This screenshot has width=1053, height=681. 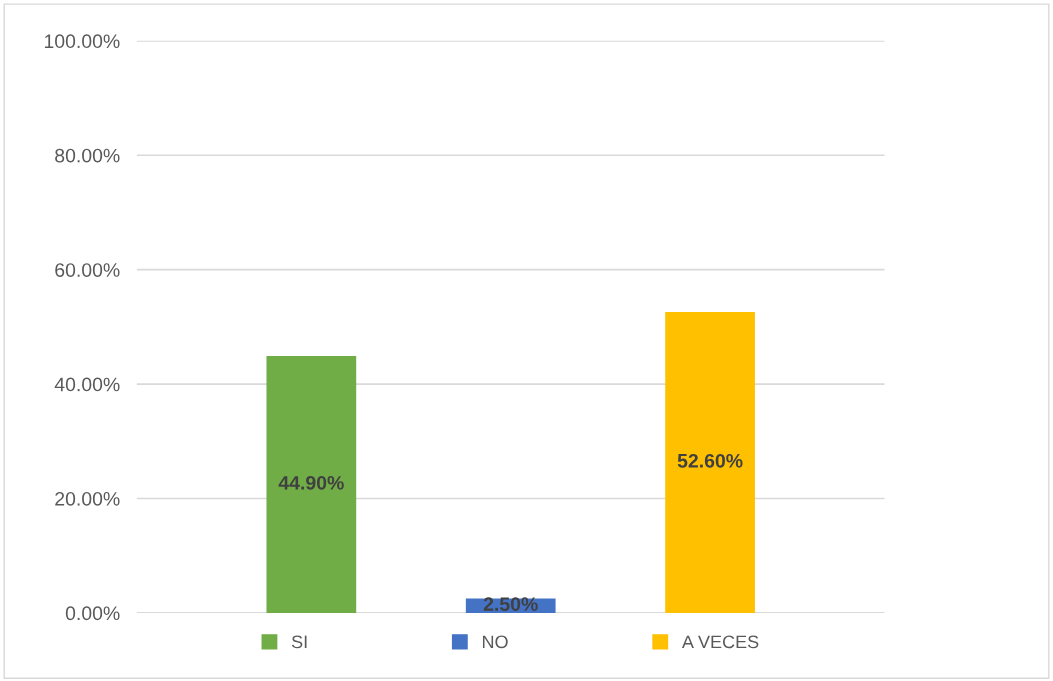 I want to click on data-label: 2.50%, so click(x=510, y=604).